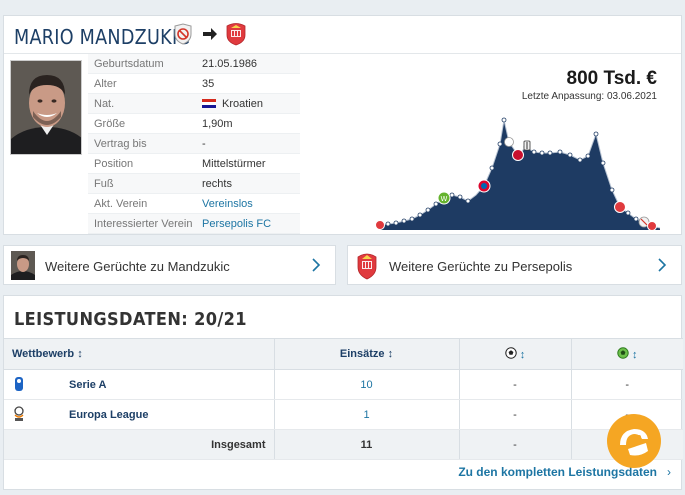  I want to click on player-header: MARIO MANDZUKIC, so click(342, 35).